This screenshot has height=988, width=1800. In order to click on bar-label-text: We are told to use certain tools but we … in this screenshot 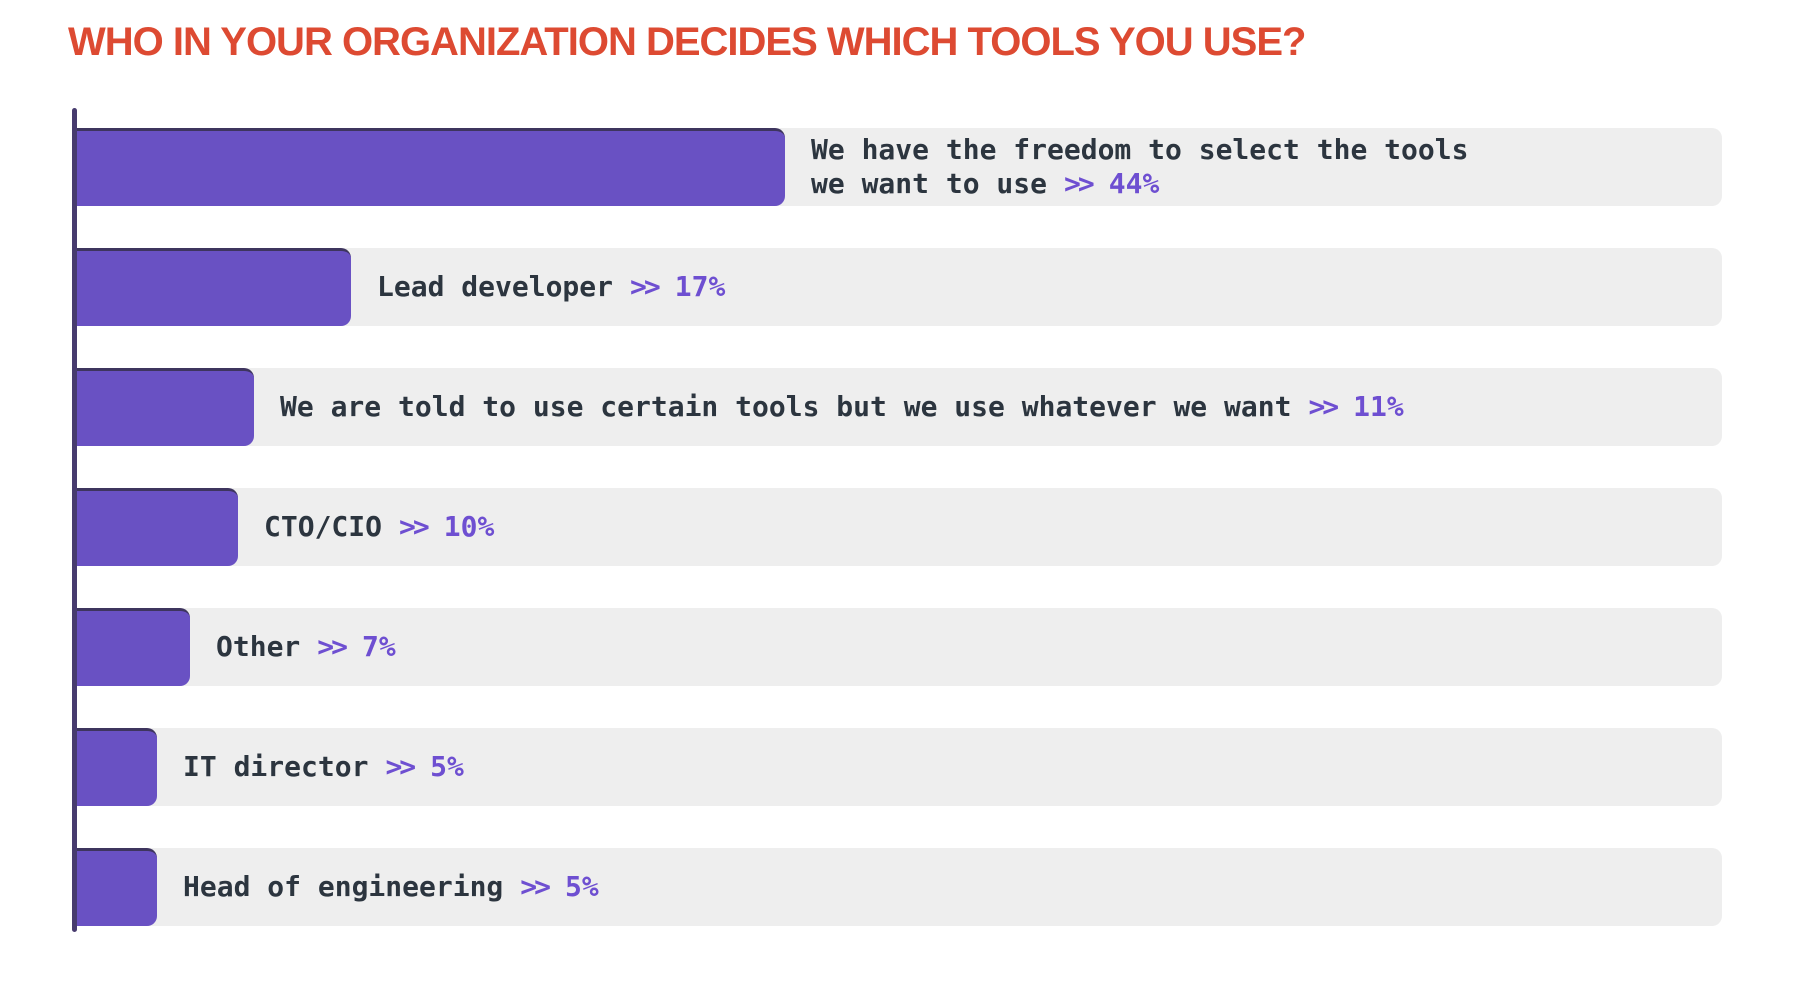, I will do `click(786, 407)`.